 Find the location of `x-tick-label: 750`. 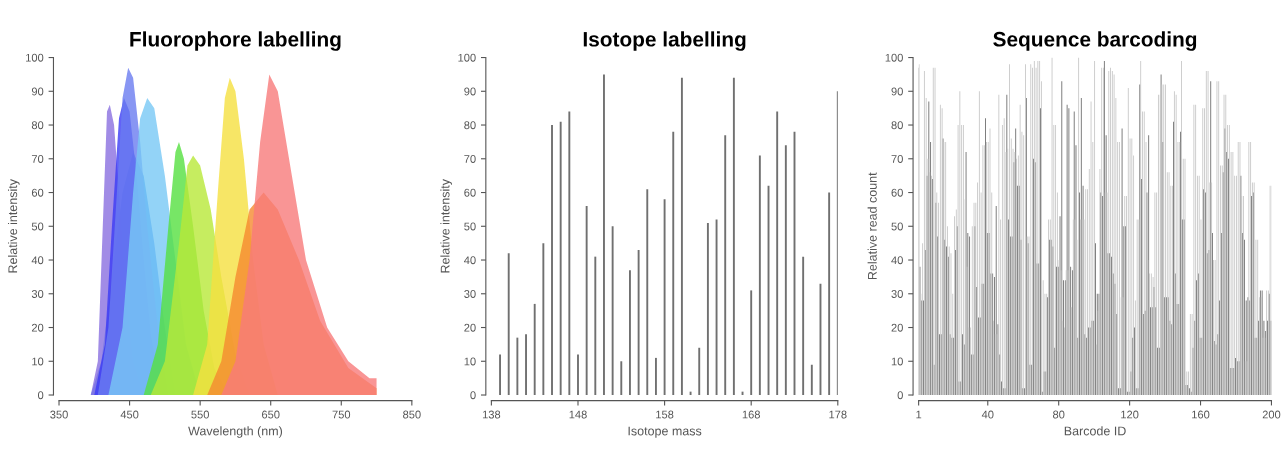

x-tick-label: 750 is located at coordinates (341, 414).